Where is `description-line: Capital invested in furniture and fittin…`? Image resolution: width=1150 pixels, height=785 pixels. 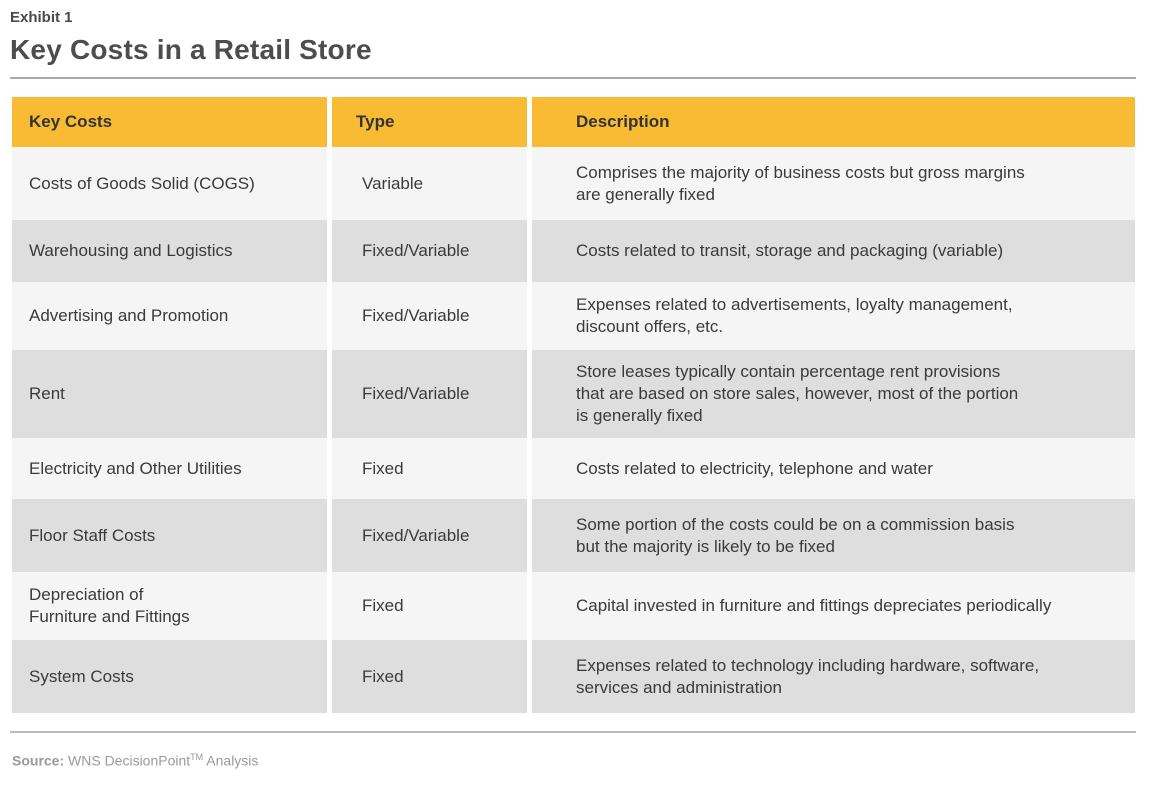 description-line: Capital invested in furniture and fittin… is located at coordinates (814, 605).